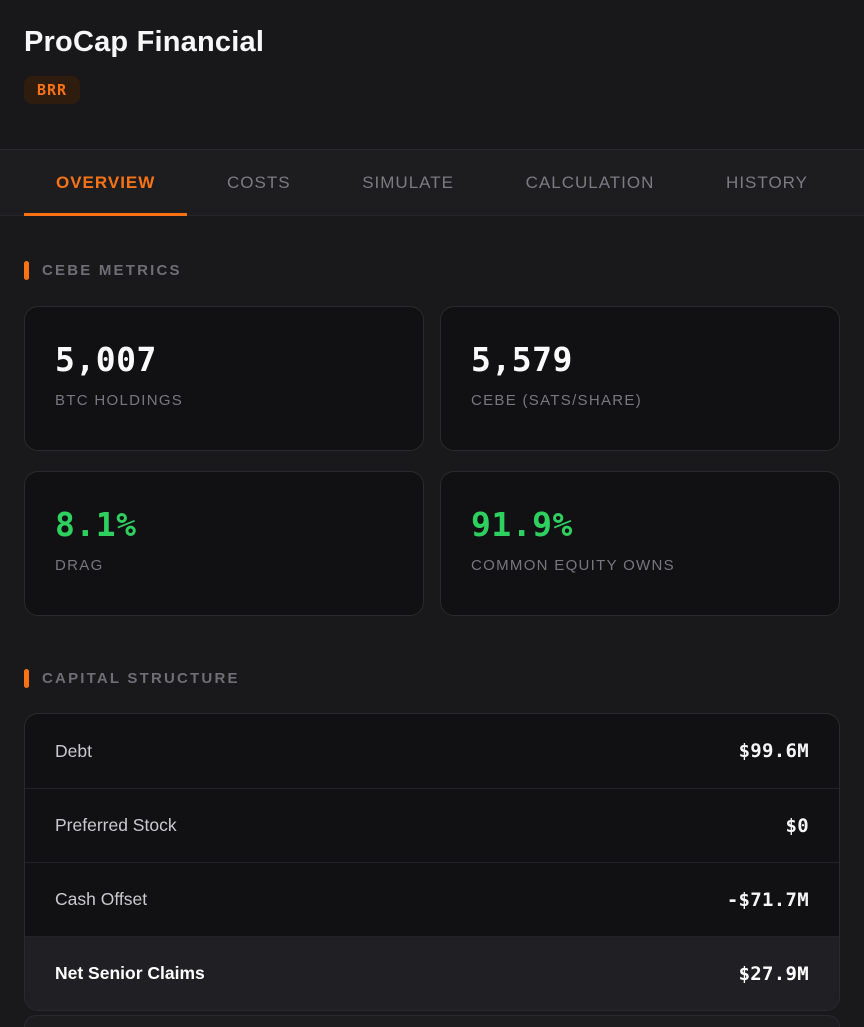 This screenshot has width=864, height=1027. What do you see at coordinates (116, 825) in the screenshot?
I see `row-label: Preferred Stock` at bounding box center [116, 825].